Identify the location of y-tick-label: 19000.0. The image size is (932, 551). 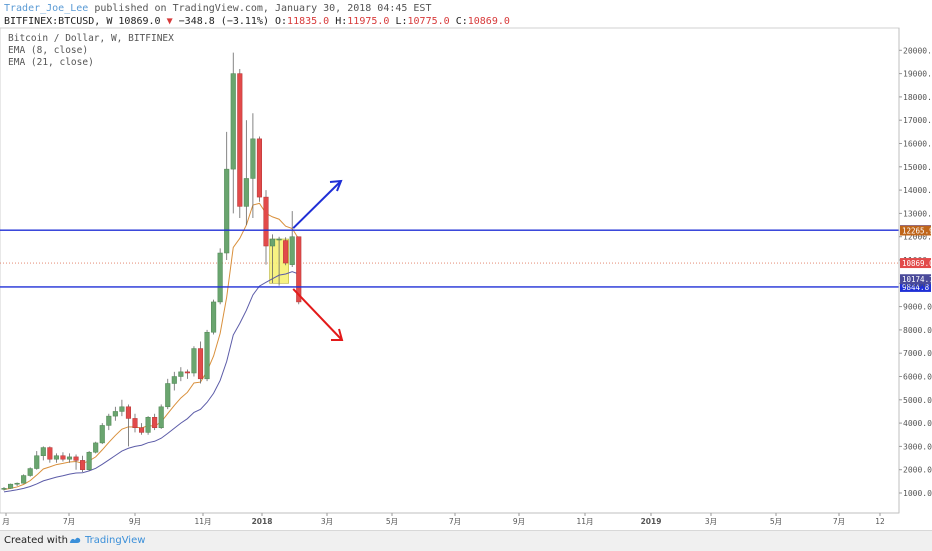
(917, 74).